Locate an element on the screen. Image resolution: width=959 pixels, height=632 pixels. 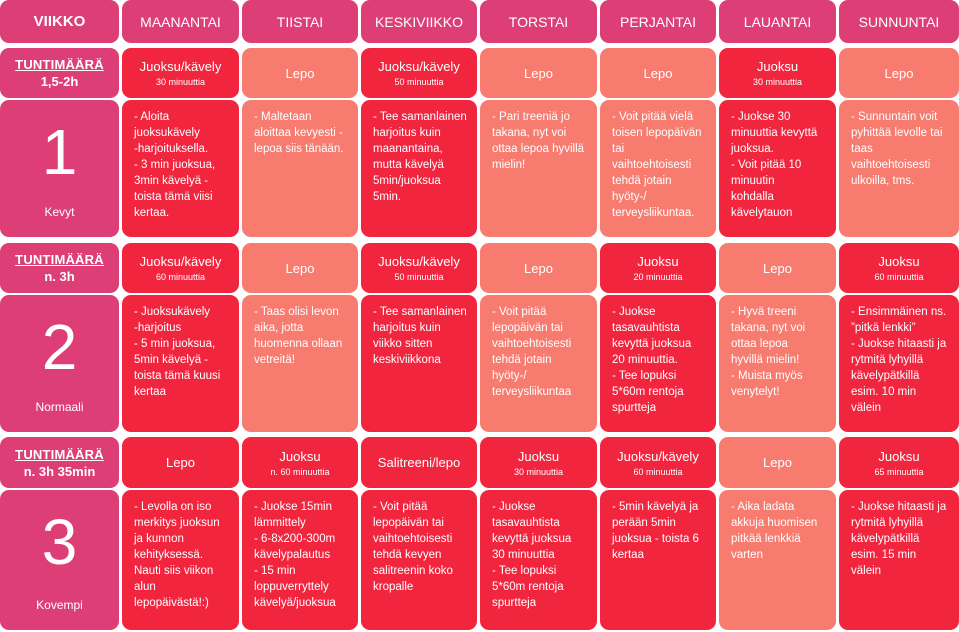
hours-value: n. 3h is located at coordinates (59, 276).